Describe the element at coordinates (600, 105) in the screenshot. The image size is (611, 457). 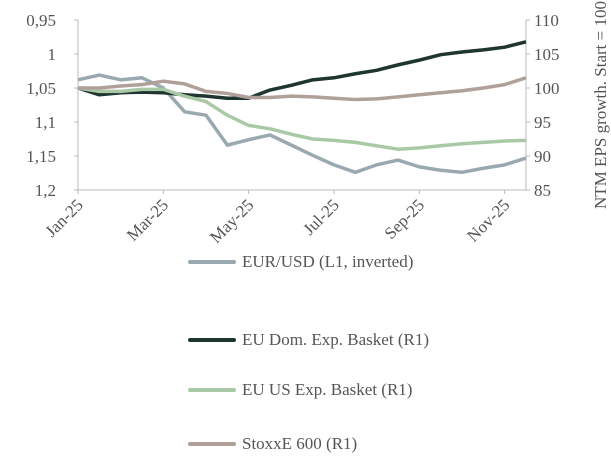
I see `y2-axis-label: NTM EPS growth. Start = 100` at that location.